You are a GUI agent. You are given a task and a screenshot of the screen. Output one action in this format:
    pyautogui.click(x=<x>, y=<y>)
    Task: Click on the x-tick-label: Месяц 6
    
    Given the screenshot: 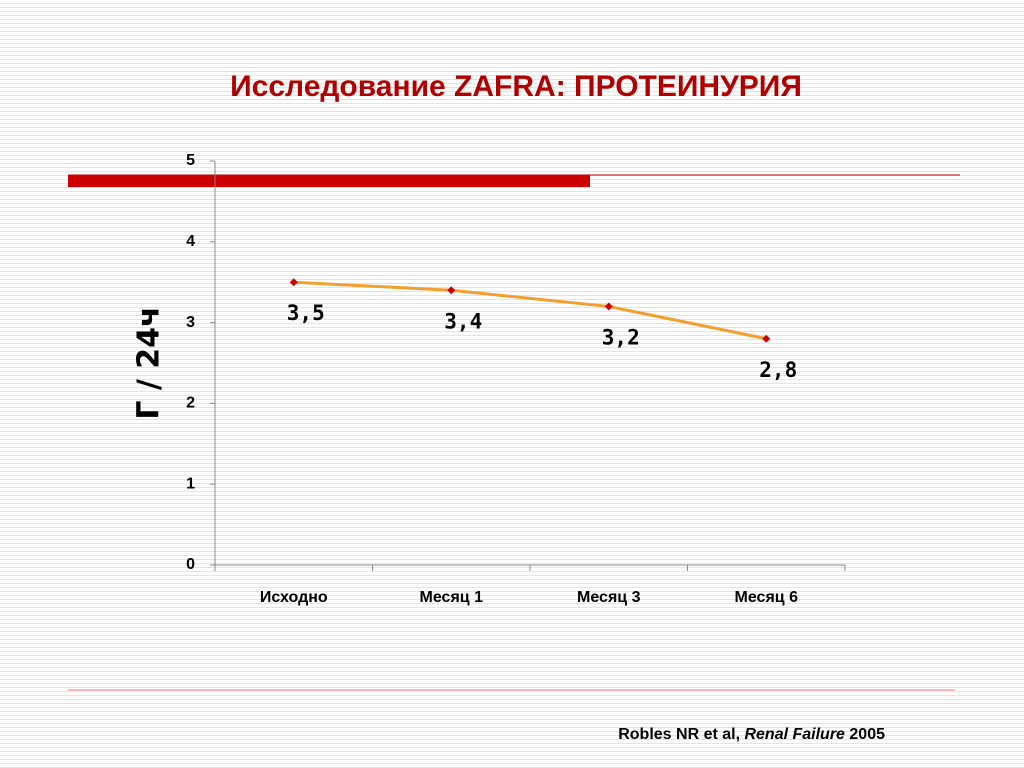 What is the action you would take?
    pyautogui.click(x=767, y=597)
    